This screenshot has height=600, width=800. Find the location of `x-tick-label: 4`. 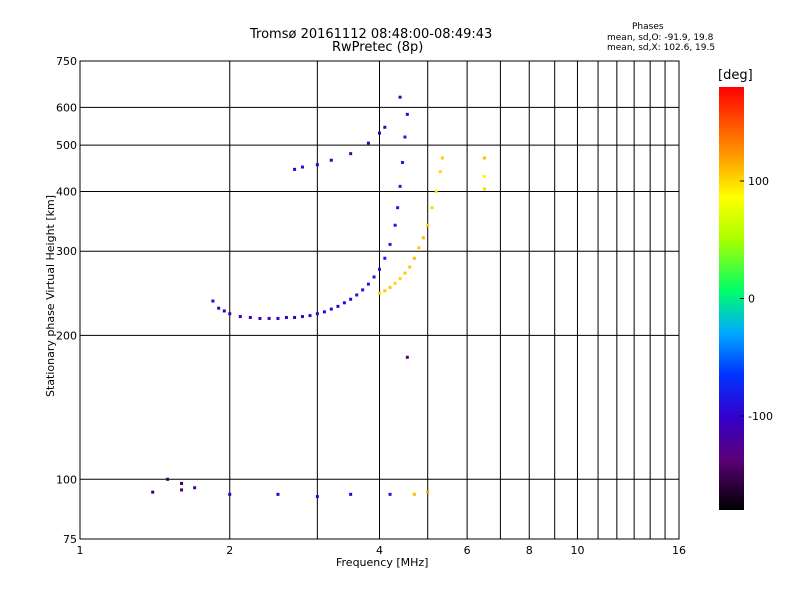

x-tick-label: 4 is located at coordinates (379, 550).